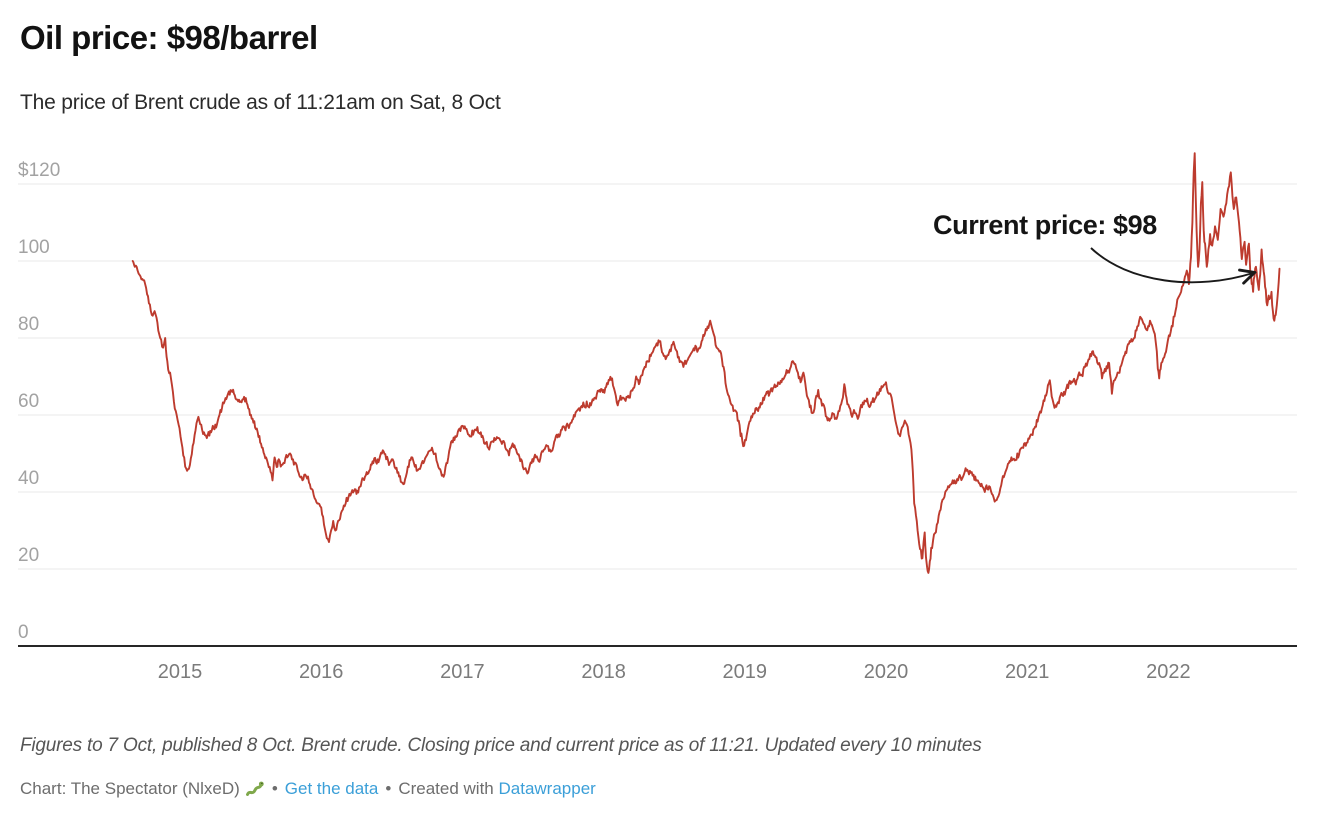 The height and width of the screenshot is (834, 1324). Describe the element at coordinates (547, 788) in the screenshot. I see `datawrapper-link: Datawrapper` at that location.